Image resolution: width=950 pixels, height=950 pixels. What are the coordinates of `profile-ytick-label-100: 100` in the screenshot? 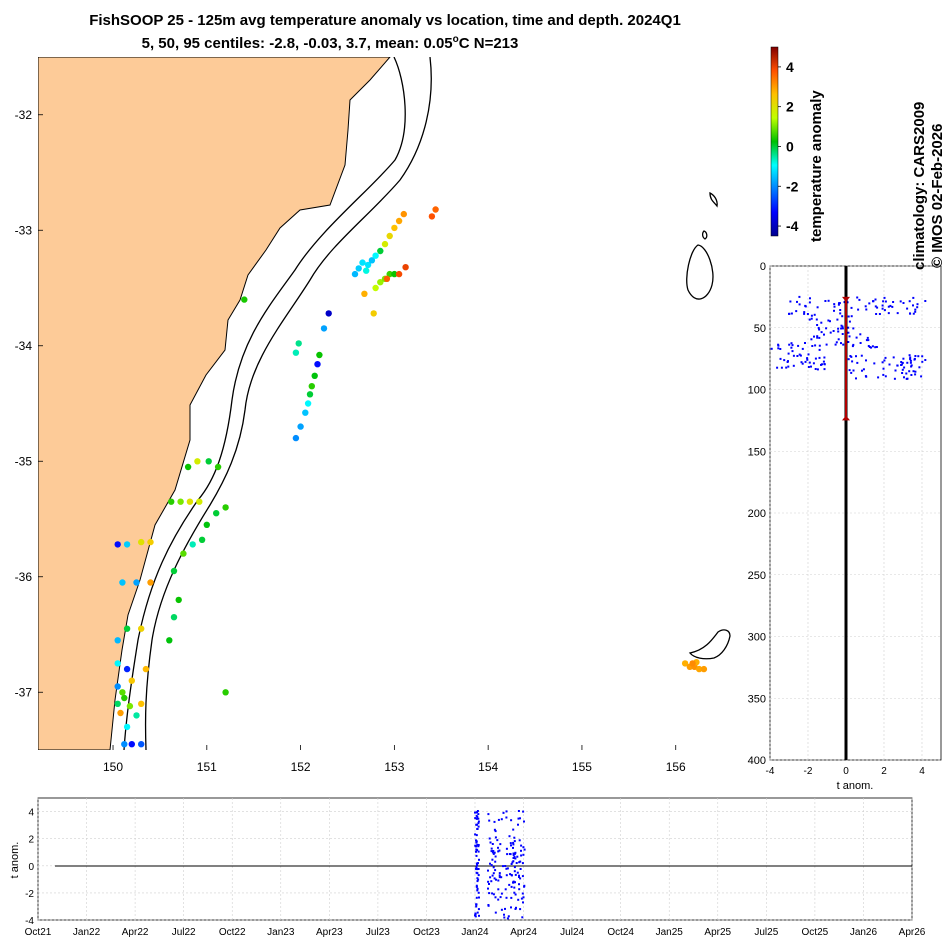 It's located at (757, 391).